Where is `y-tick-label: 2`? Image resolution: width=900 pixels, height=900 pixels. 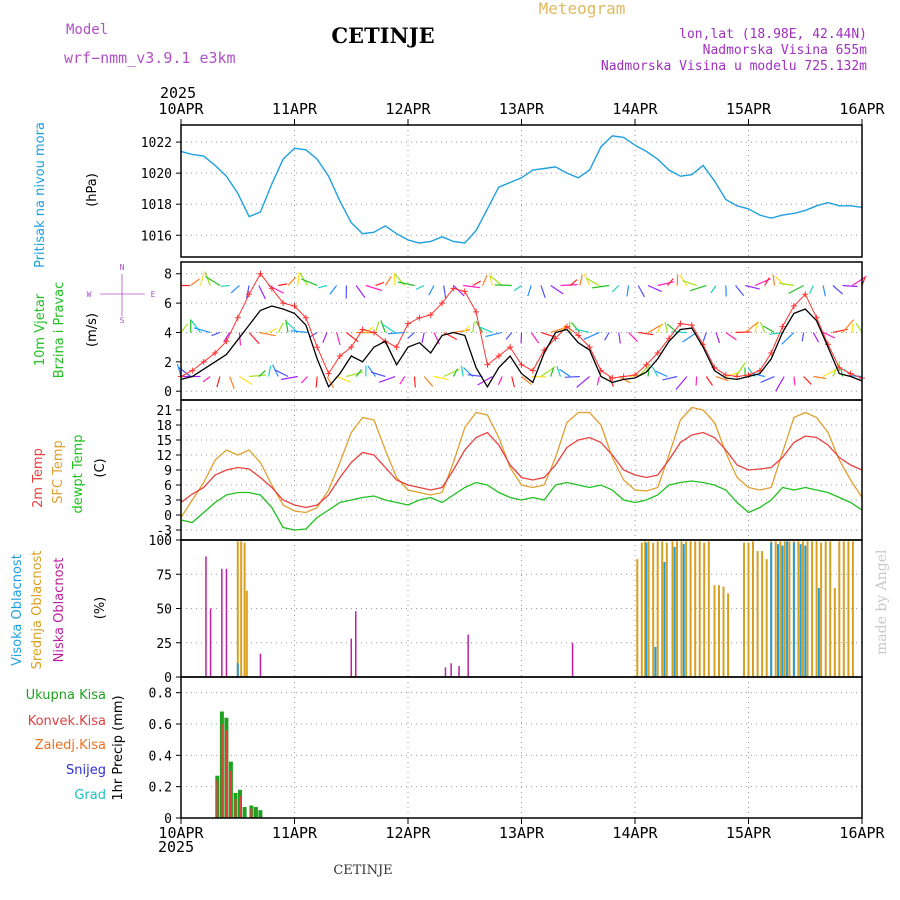 y-tick-label: 2 is located at coordinates (168, 363).